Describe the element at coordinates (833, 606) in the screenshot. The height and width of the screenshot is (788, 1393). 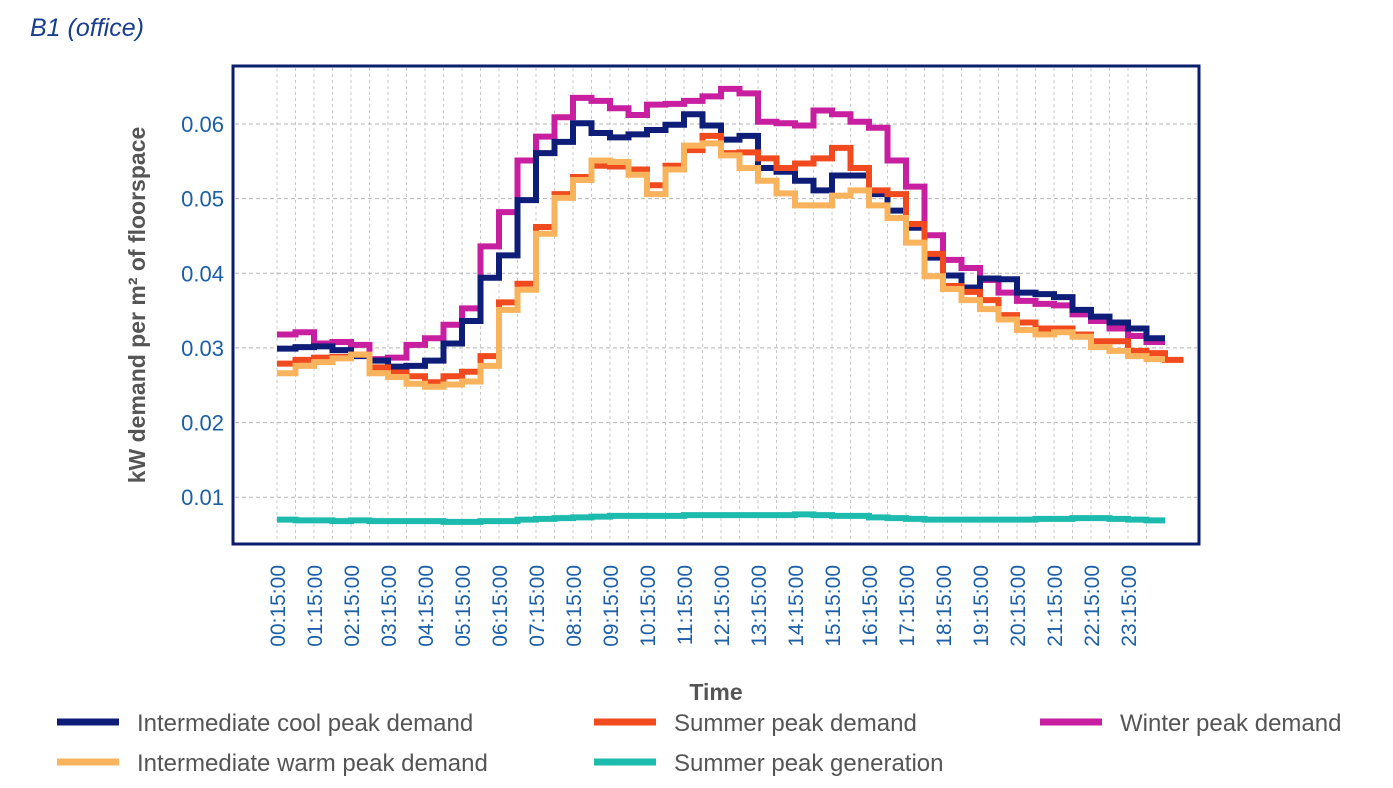
I see `x-tick-label: 15:15:00` at that location.